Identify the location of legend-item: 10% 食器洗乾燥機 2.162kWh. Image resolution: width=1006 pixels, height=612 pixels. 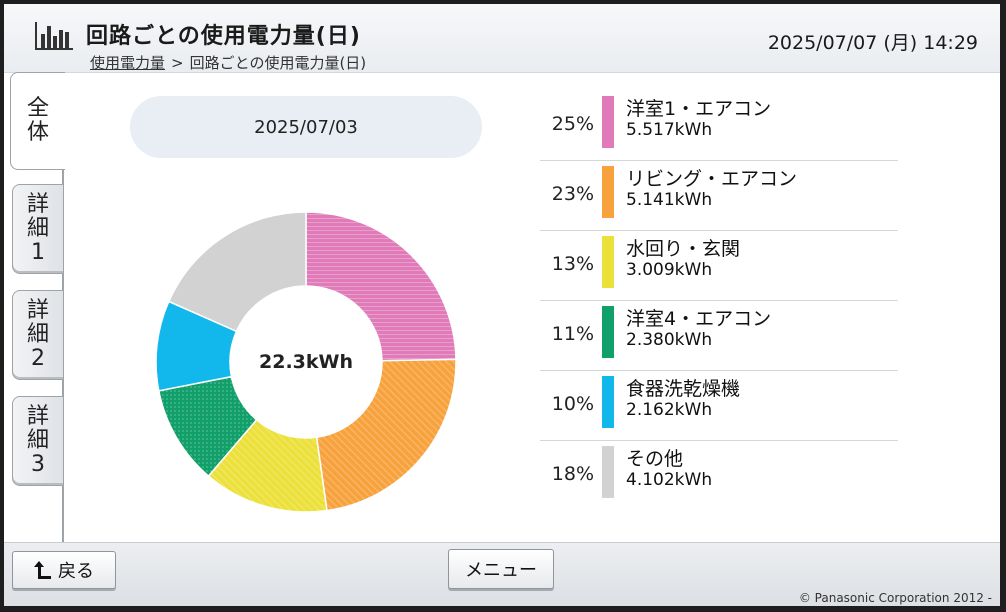
(719, 405).